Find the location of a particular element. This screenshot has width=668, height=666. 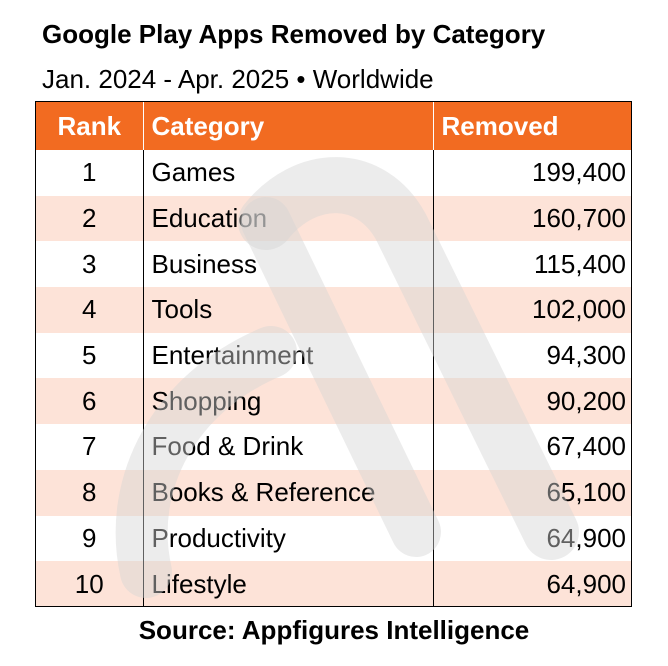

category-cell: Books & Reference is located at coordinates (287, 492).